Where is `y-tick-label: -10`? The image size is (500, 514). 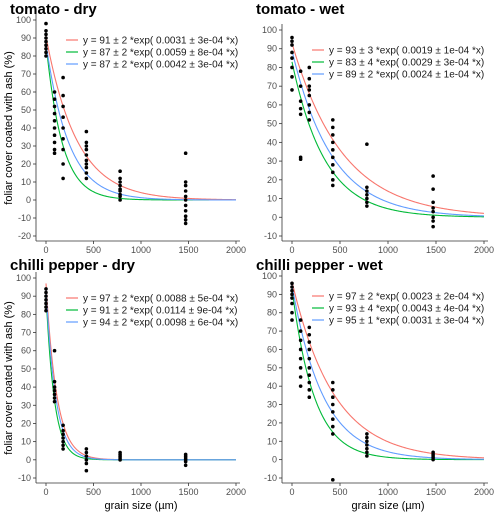
y-tick-label: -10 is located at coordinates (270, 478).